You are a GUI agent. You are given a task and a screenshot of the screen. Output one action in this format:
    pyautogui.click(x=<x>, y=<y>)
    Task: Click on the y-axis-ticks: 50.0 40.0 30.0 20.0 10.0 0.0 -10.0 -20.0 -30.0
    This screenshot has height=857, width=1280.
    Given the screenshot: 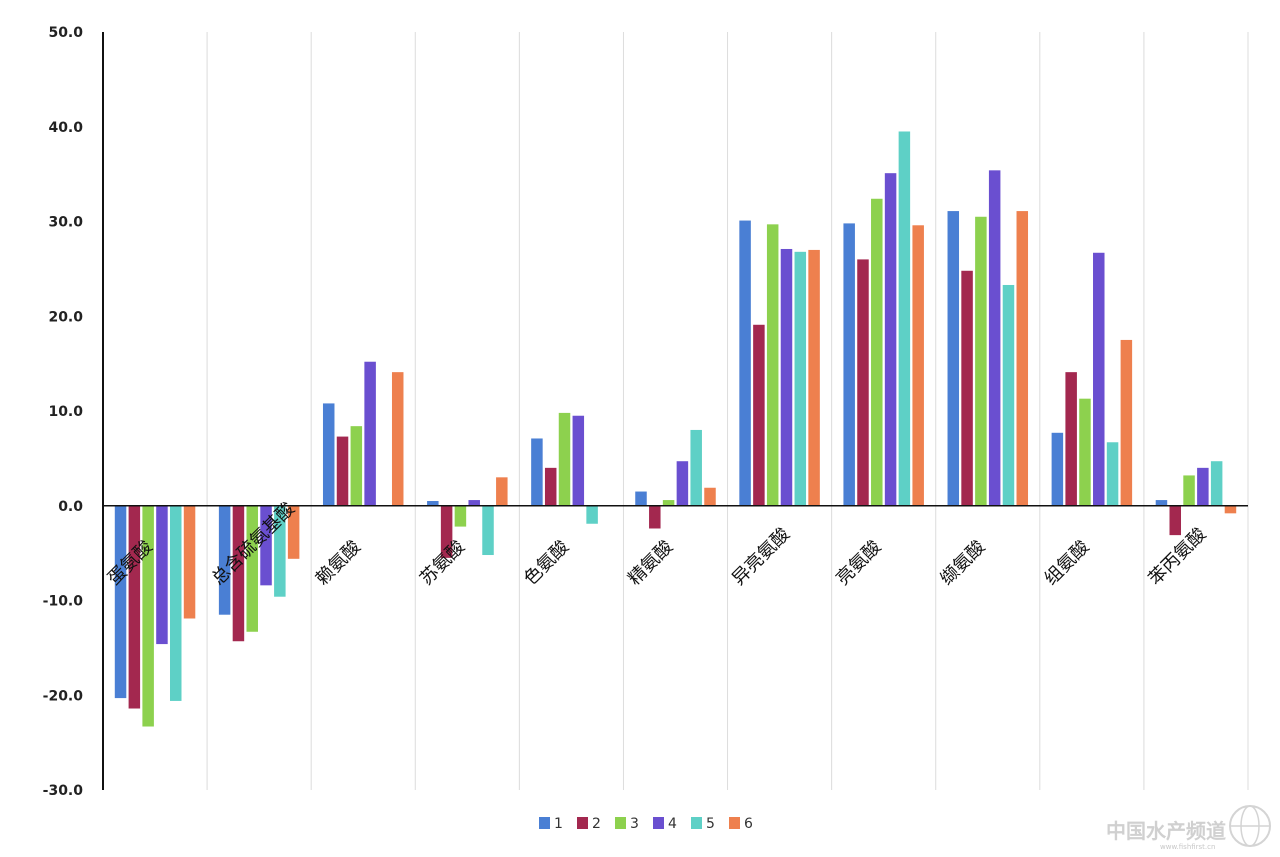 What is the action you would take?
    pyautogui.click(x=63, y=412)
    